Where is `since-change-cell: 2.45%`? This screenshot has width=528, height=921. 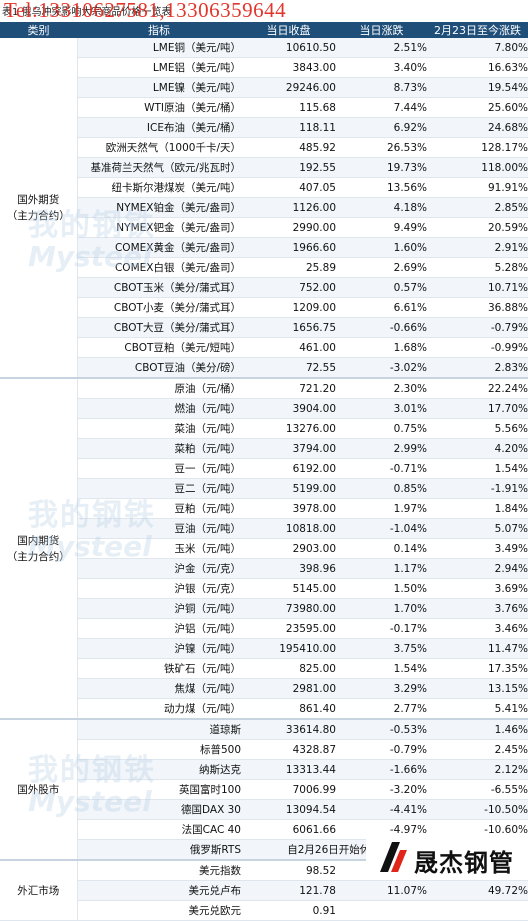
since-change-cell: 2.45% is located at coordinates (477, 749).